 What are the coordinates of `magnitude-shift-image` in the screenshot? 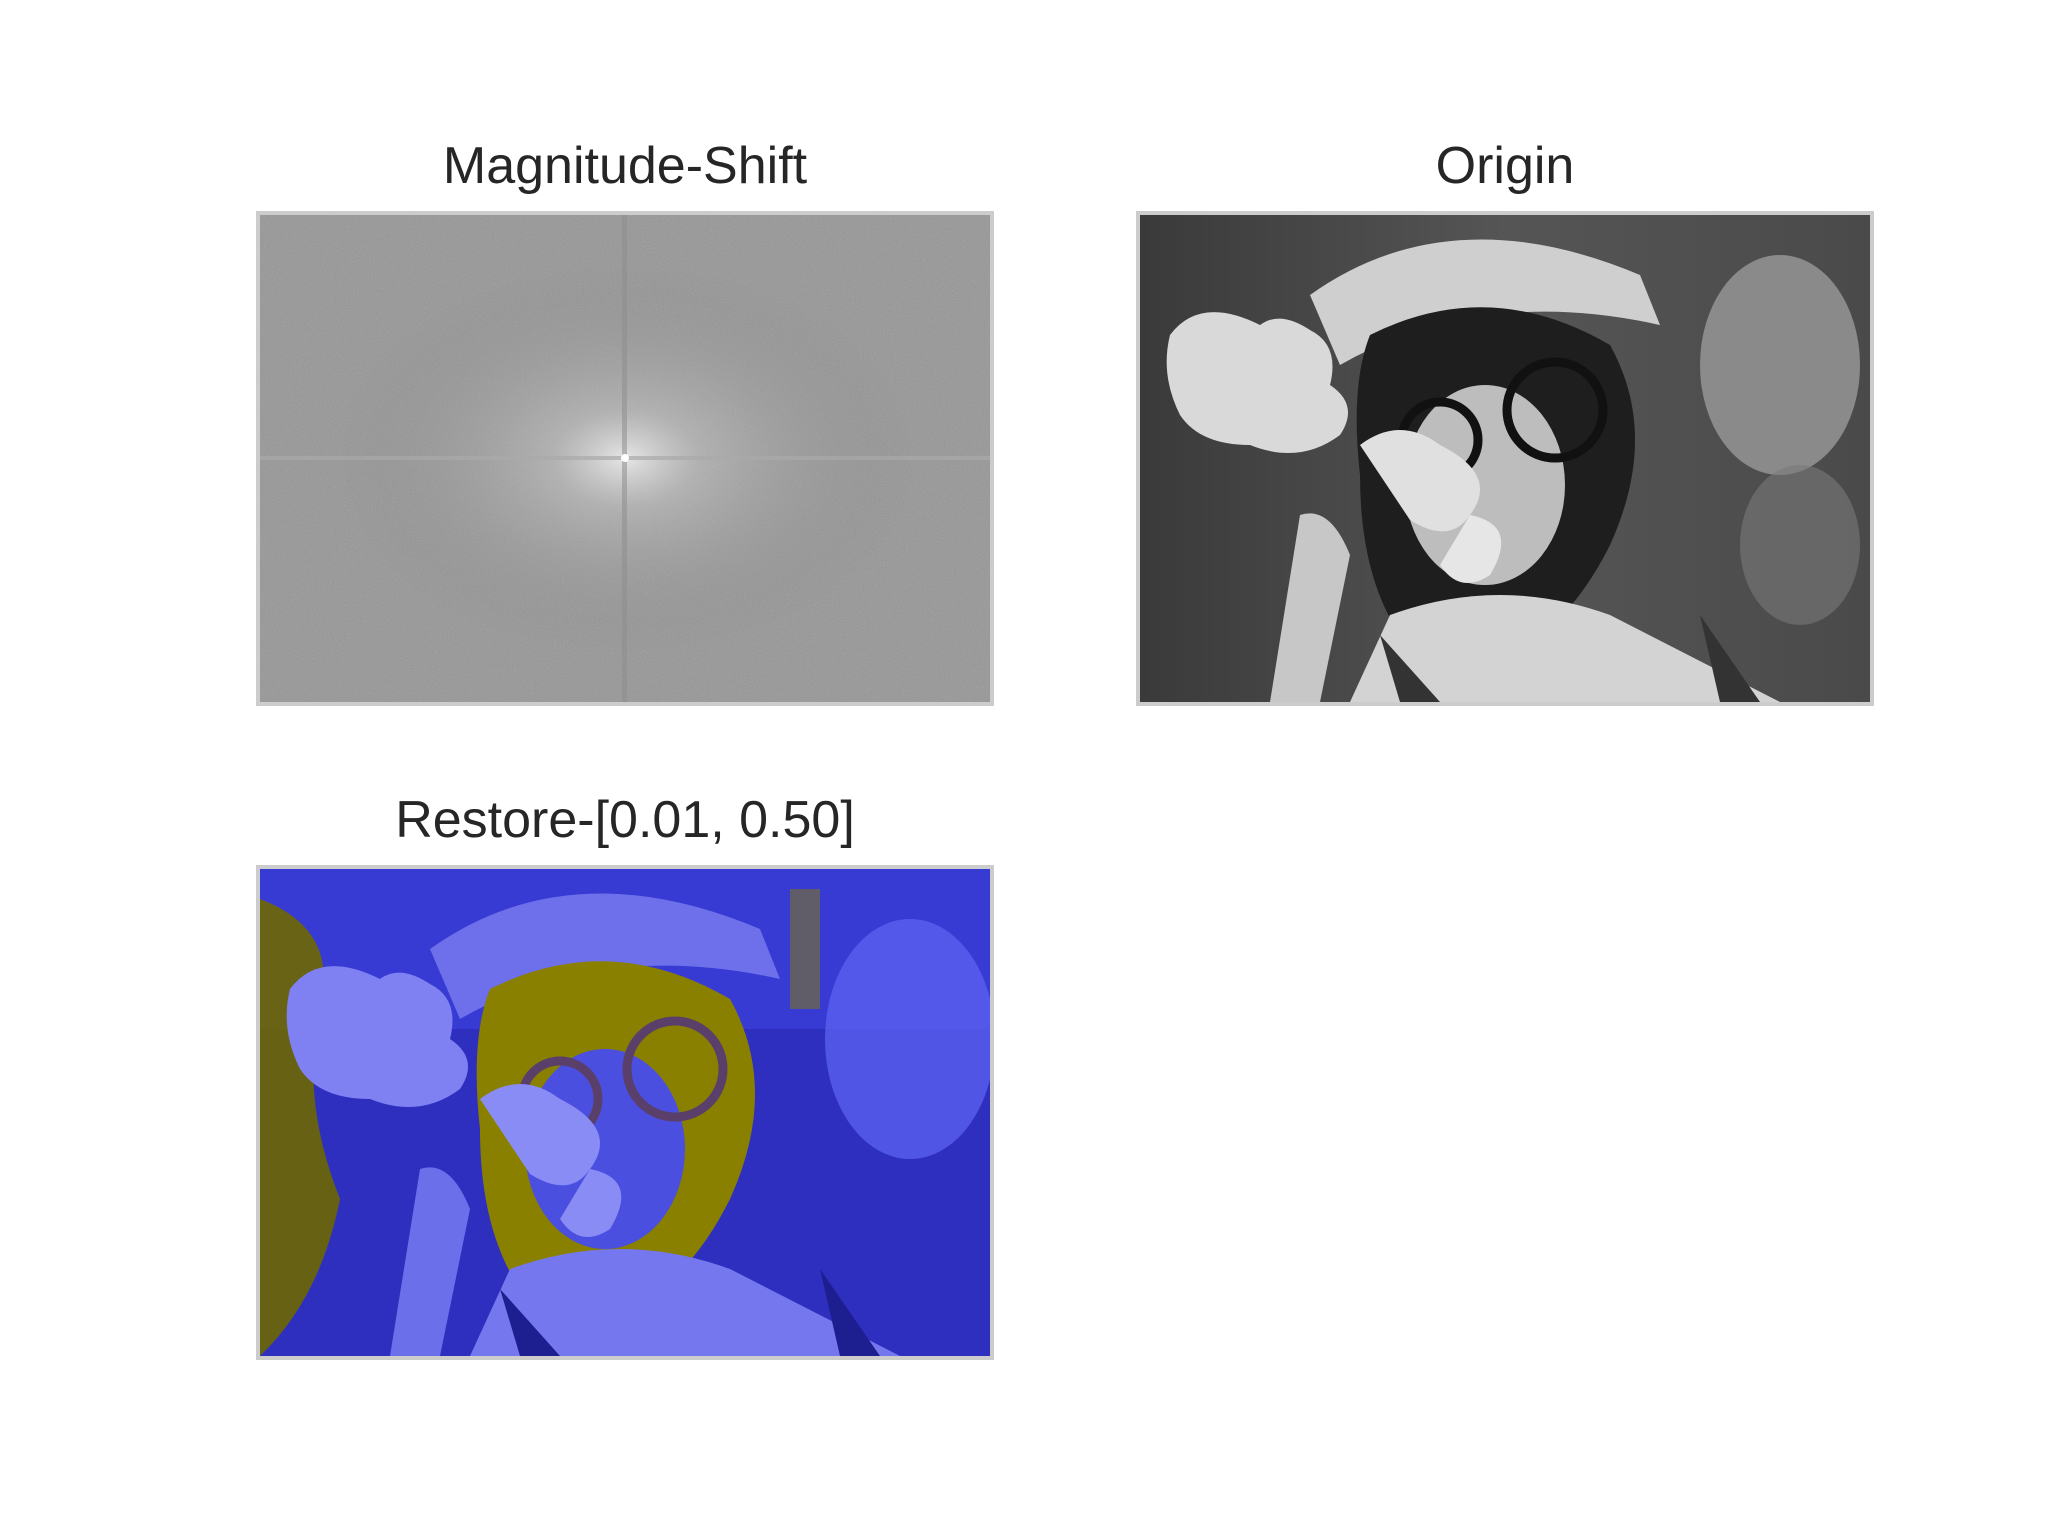 It's located at (625, 458).